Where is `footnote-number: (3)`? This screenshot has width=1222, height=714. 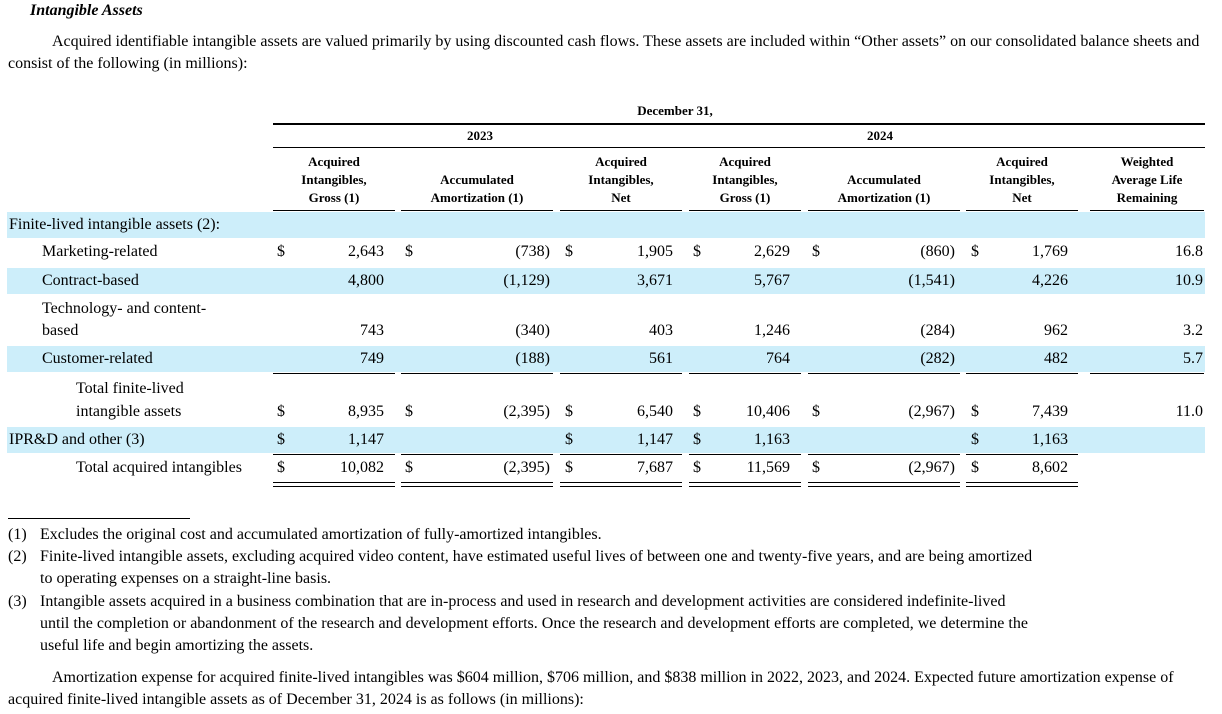
footnote-number: (3) is located at coordinates (17, 601).